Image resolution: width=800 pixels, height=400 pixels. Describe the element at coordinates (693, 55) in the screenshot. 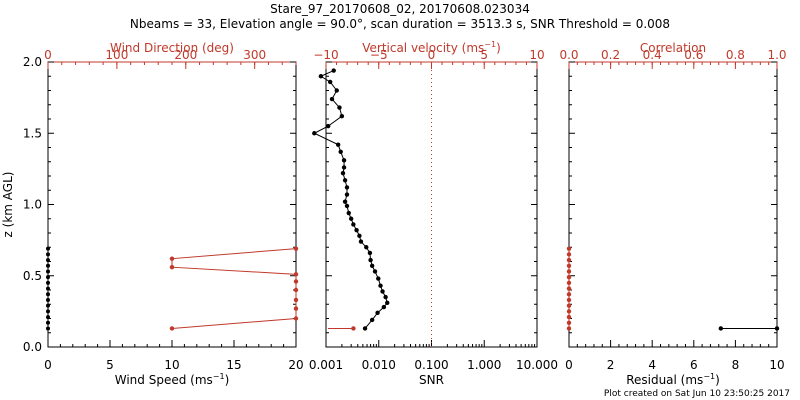

I see `top-tick-label: 0.6` at that location.